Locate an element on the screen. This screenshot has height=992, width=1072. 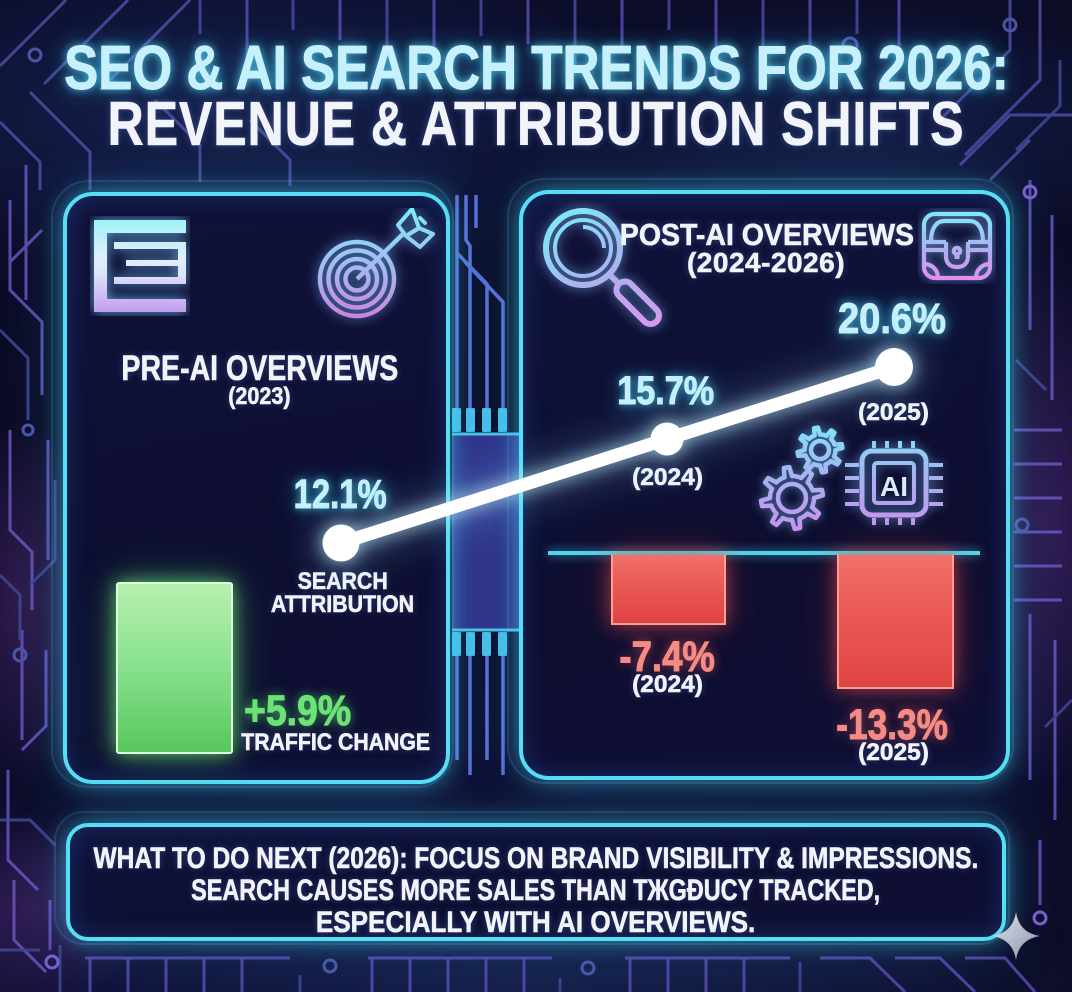
svg-text: AI is located at coordinates (894, 486).